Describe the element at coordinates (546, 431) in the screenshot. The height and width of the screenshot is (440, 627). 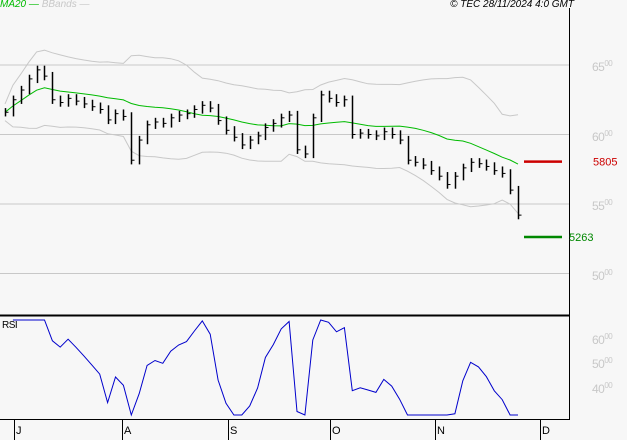
I see `month-label: D` at that location.